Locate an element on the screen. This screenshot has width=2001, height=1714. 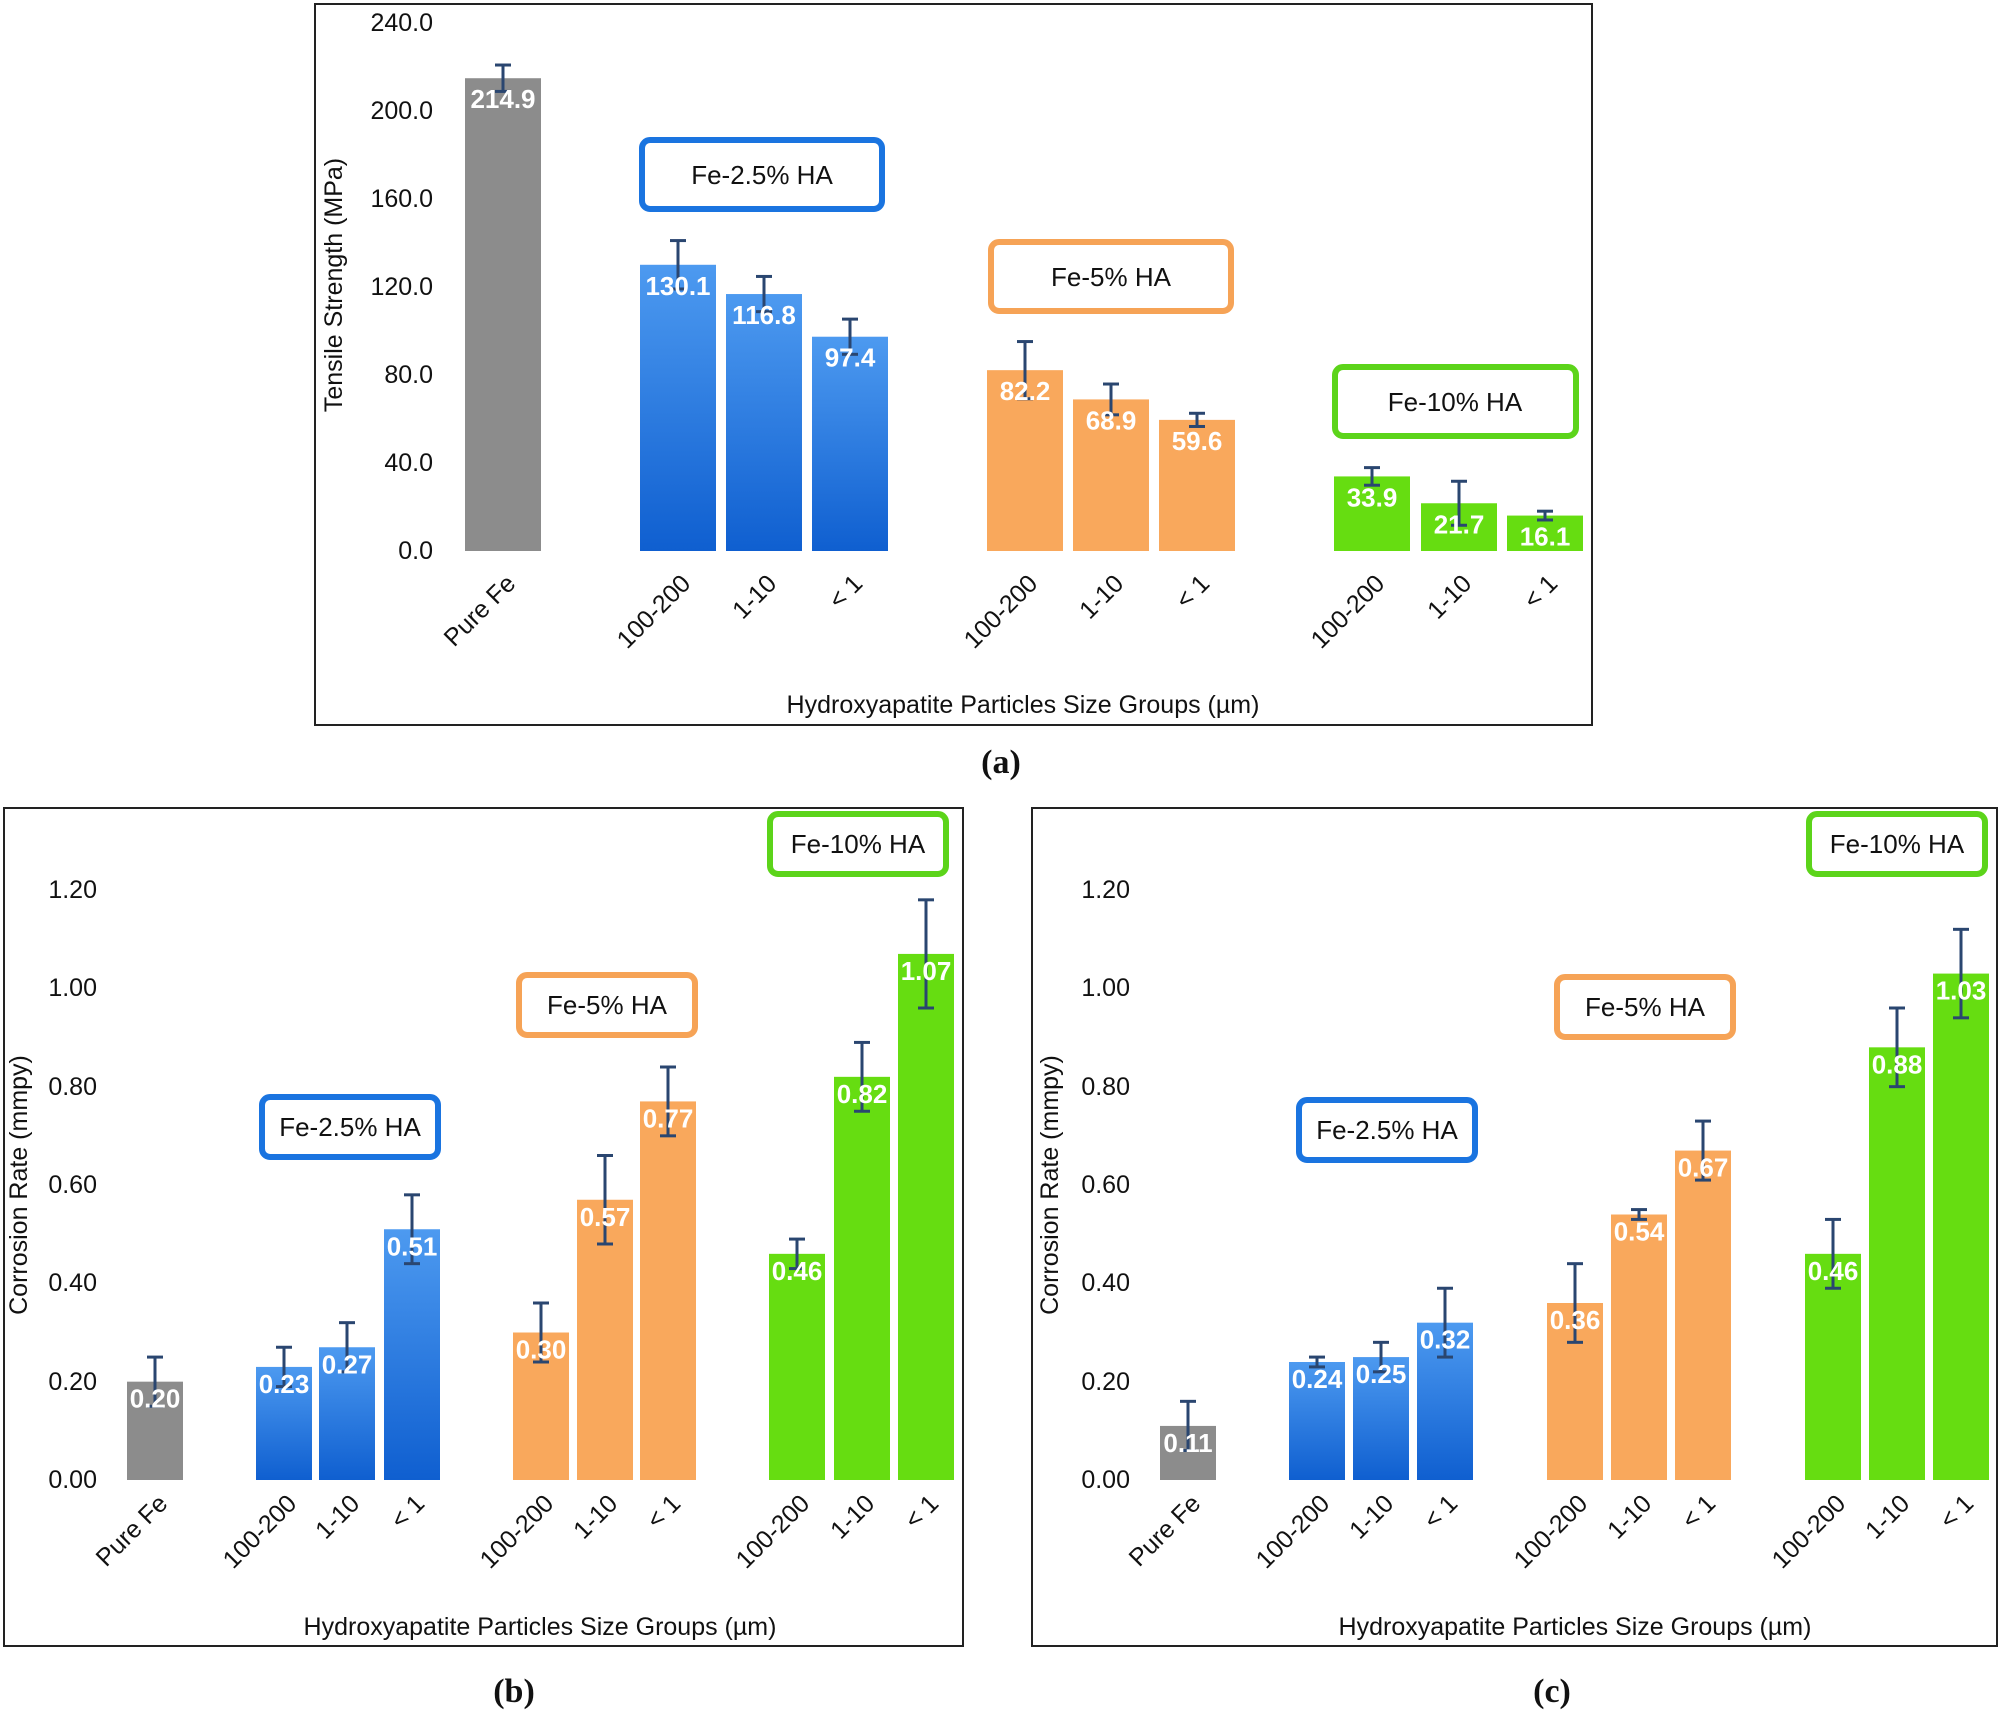
panel-c-y-tick: 0.60 is located at coordinates (1105, 1185).